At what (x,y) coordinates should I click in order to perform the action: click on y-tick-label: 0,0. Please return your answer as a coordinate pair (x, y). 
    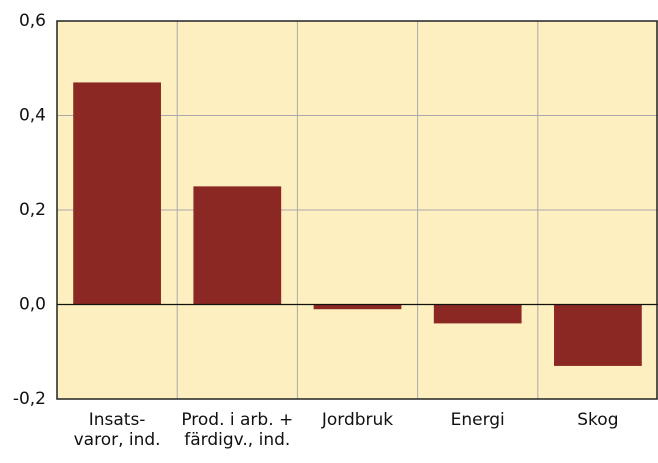
    Looking at the image, I should click on (32, 305).